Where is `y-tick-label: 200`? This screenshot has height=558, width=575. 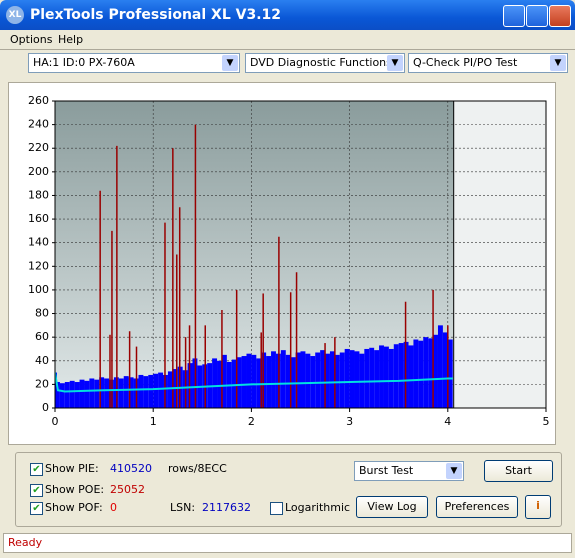
y-tick-label: 200 is located at coordinates (38, 171).